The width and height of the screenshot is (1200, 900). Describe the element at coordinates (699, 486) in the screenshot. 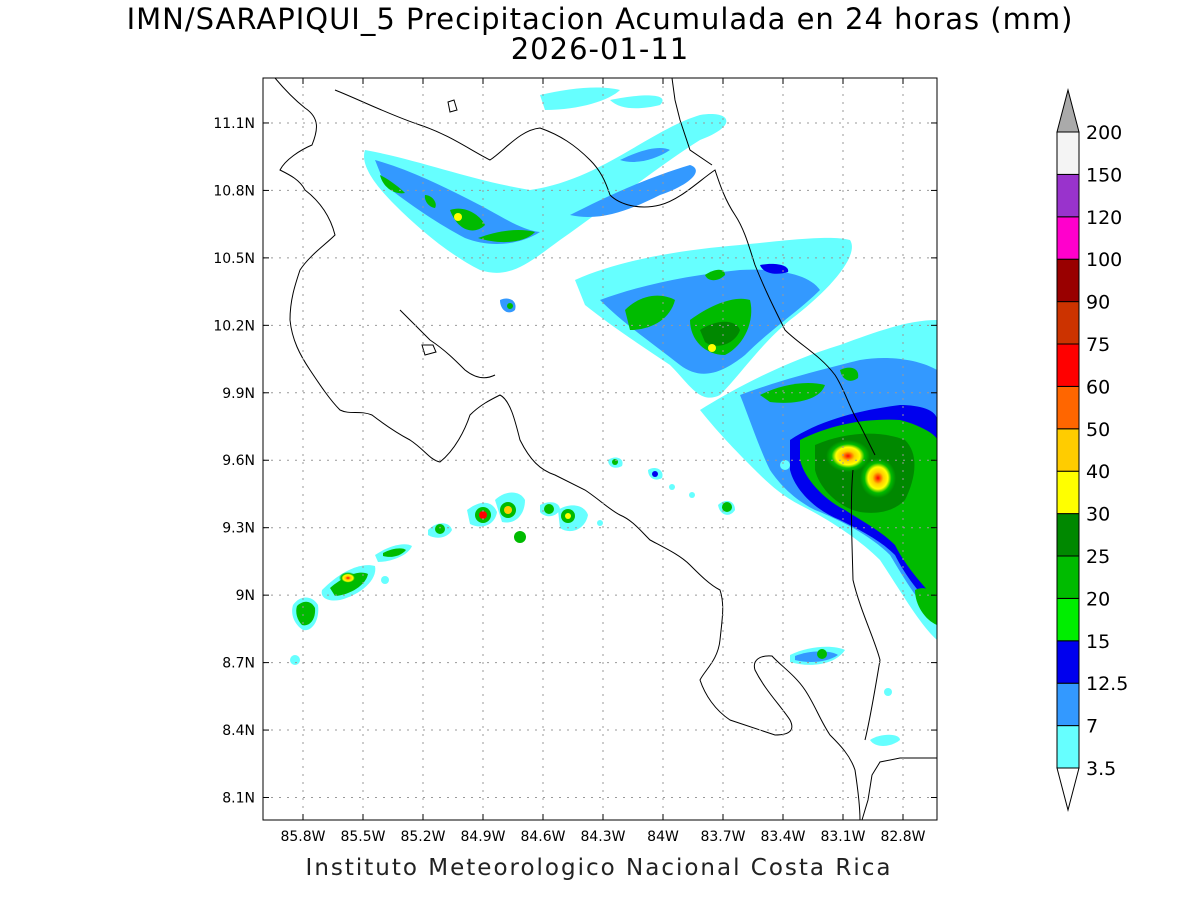

I see `precip-cells-central` at that location.